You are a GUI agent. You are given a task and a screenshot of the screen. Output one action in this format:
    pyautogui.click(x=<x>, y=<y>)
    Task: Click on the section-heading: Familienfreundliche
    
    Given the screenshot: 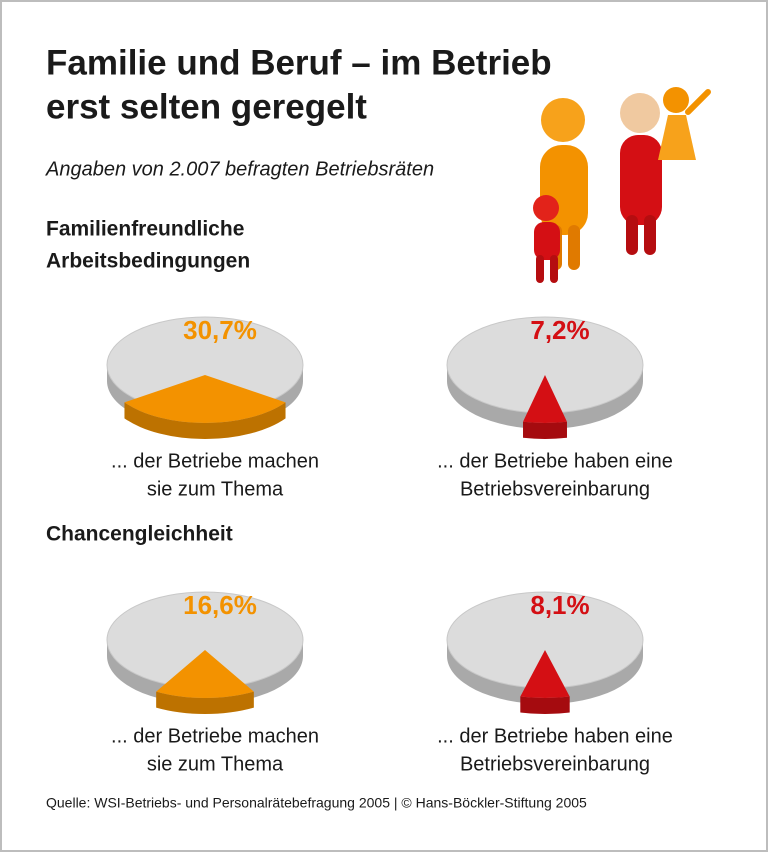 What is the action you would take?
    pyautogui.click(x=145, y=229)
    